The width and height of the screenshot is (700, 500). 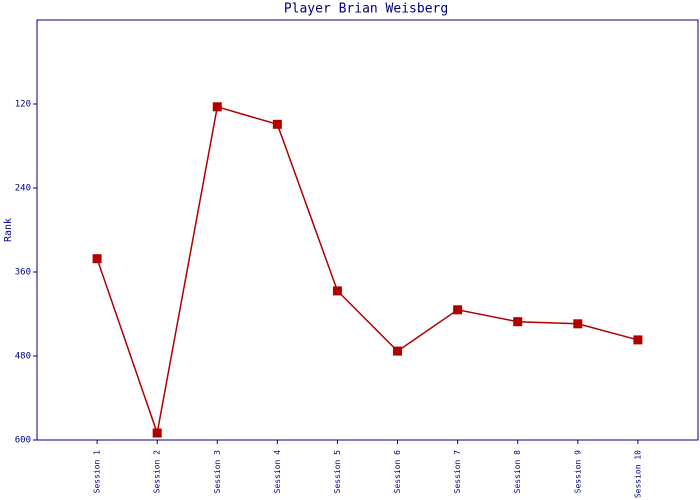 I want to click on x-tick-label: Session 8, so click(x=517, y=472).